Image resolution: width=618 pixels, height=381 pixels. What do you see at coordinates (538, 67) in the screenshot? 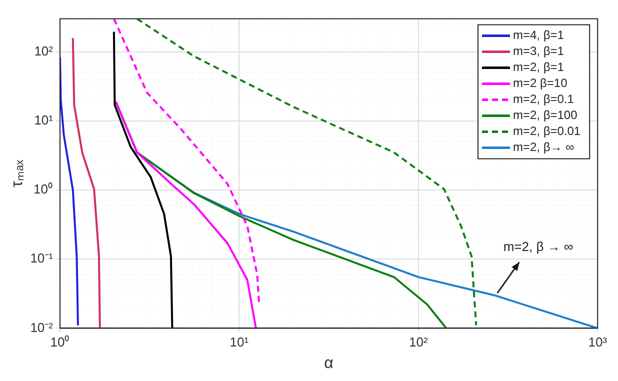
I see `legend-label: m=2, β=1` at bounding box center [538, 67].